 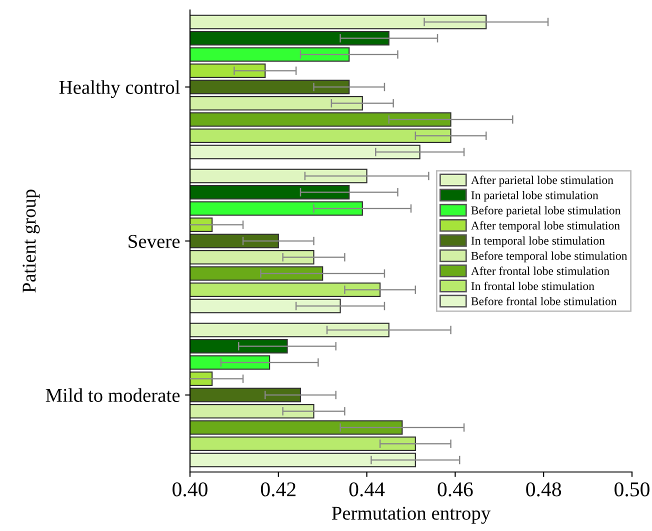 What do you see at coordinates (546, 211) in the screenshot?
I see `legend-label: Before parietal lobe stimulation` at bounding box center [546, 211].